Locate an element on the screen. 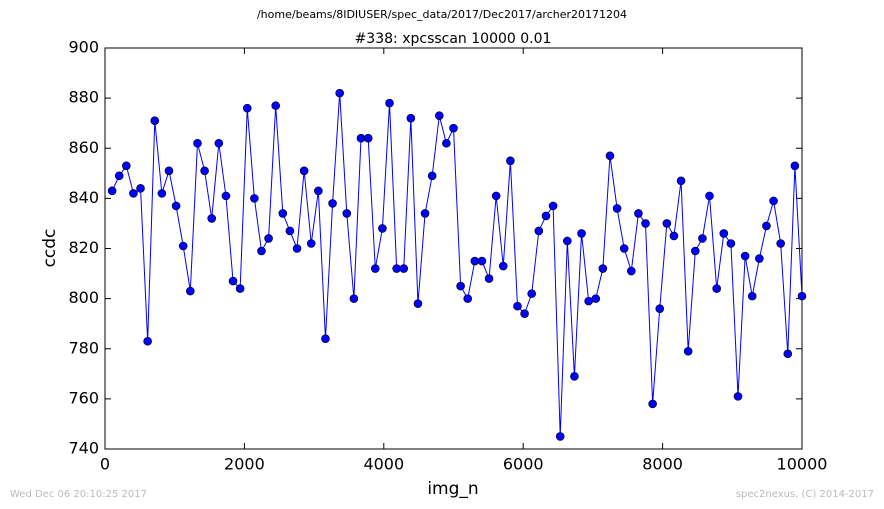 The height and width of the screenshot is (509, 884). y-tick-label: 760 is located at coordinates (83, 397).